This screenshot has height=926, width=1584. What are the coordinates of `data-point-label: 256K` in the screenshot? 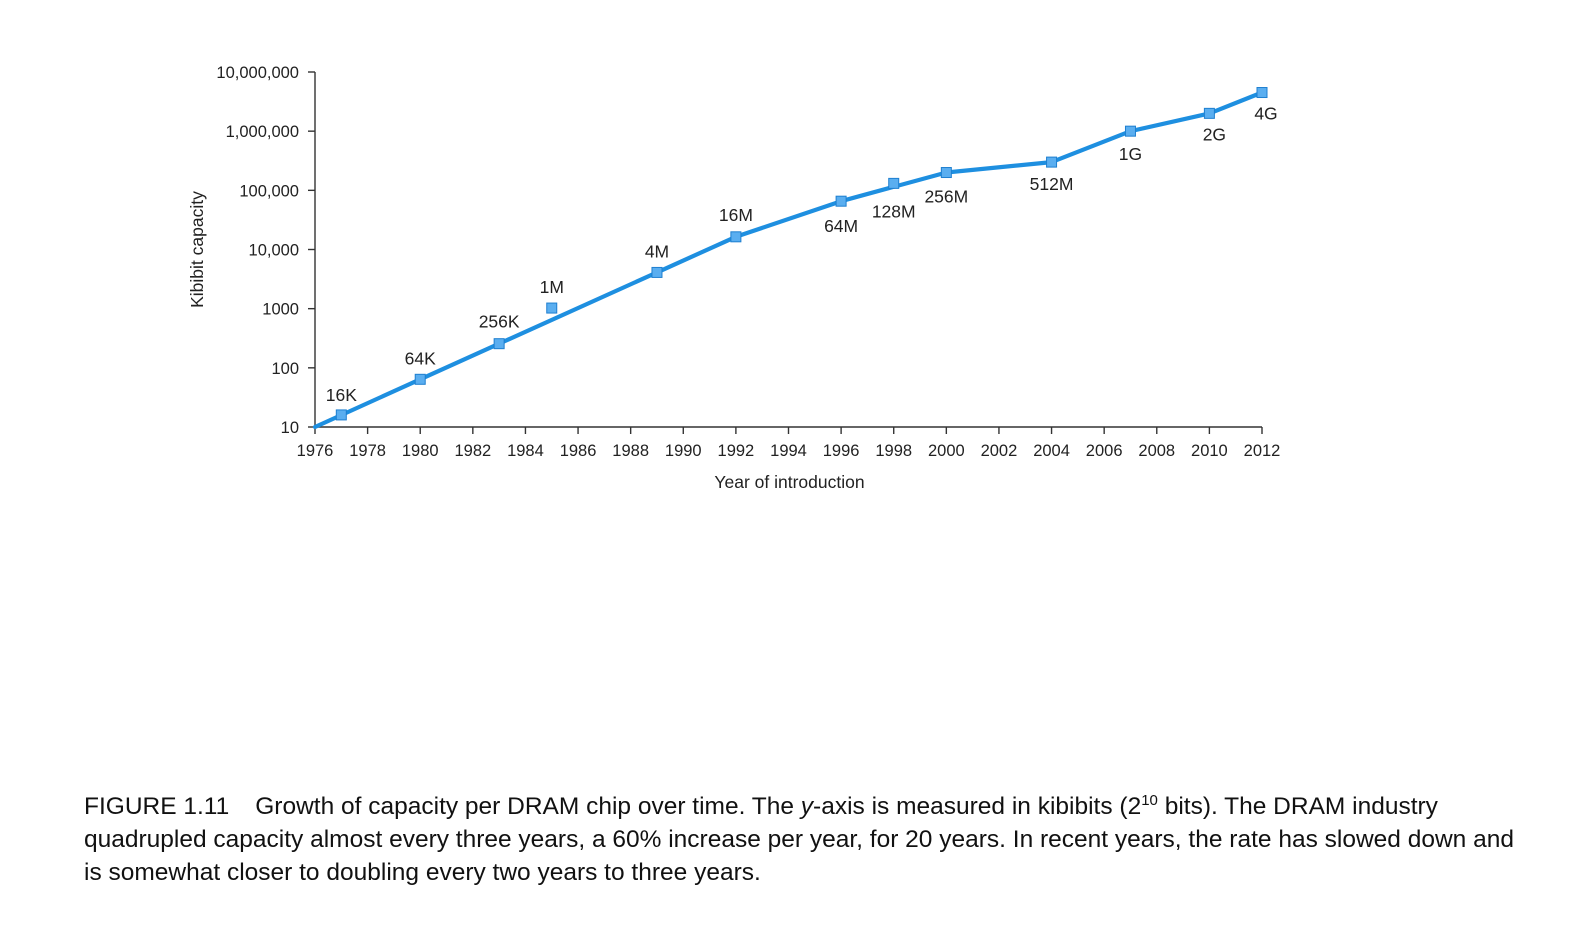 It's located at (499, 322).